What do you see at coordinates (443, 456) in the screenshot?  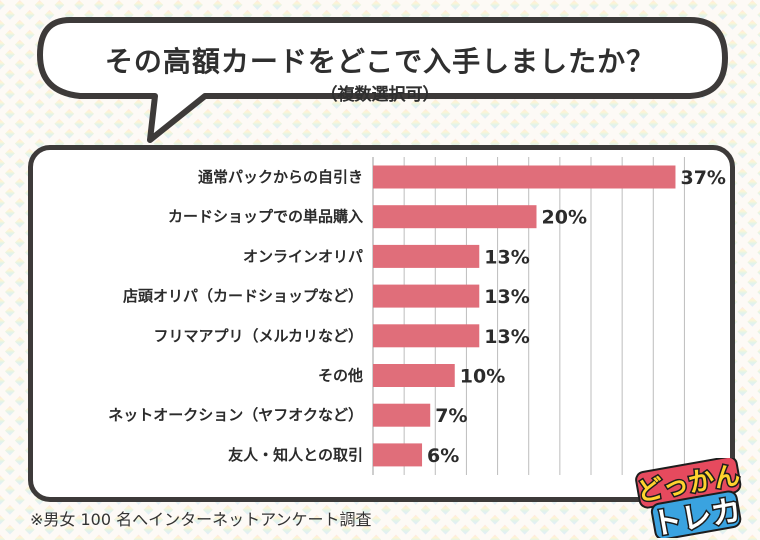 I see `value-label: 6%` at bounding box center [443, 456].